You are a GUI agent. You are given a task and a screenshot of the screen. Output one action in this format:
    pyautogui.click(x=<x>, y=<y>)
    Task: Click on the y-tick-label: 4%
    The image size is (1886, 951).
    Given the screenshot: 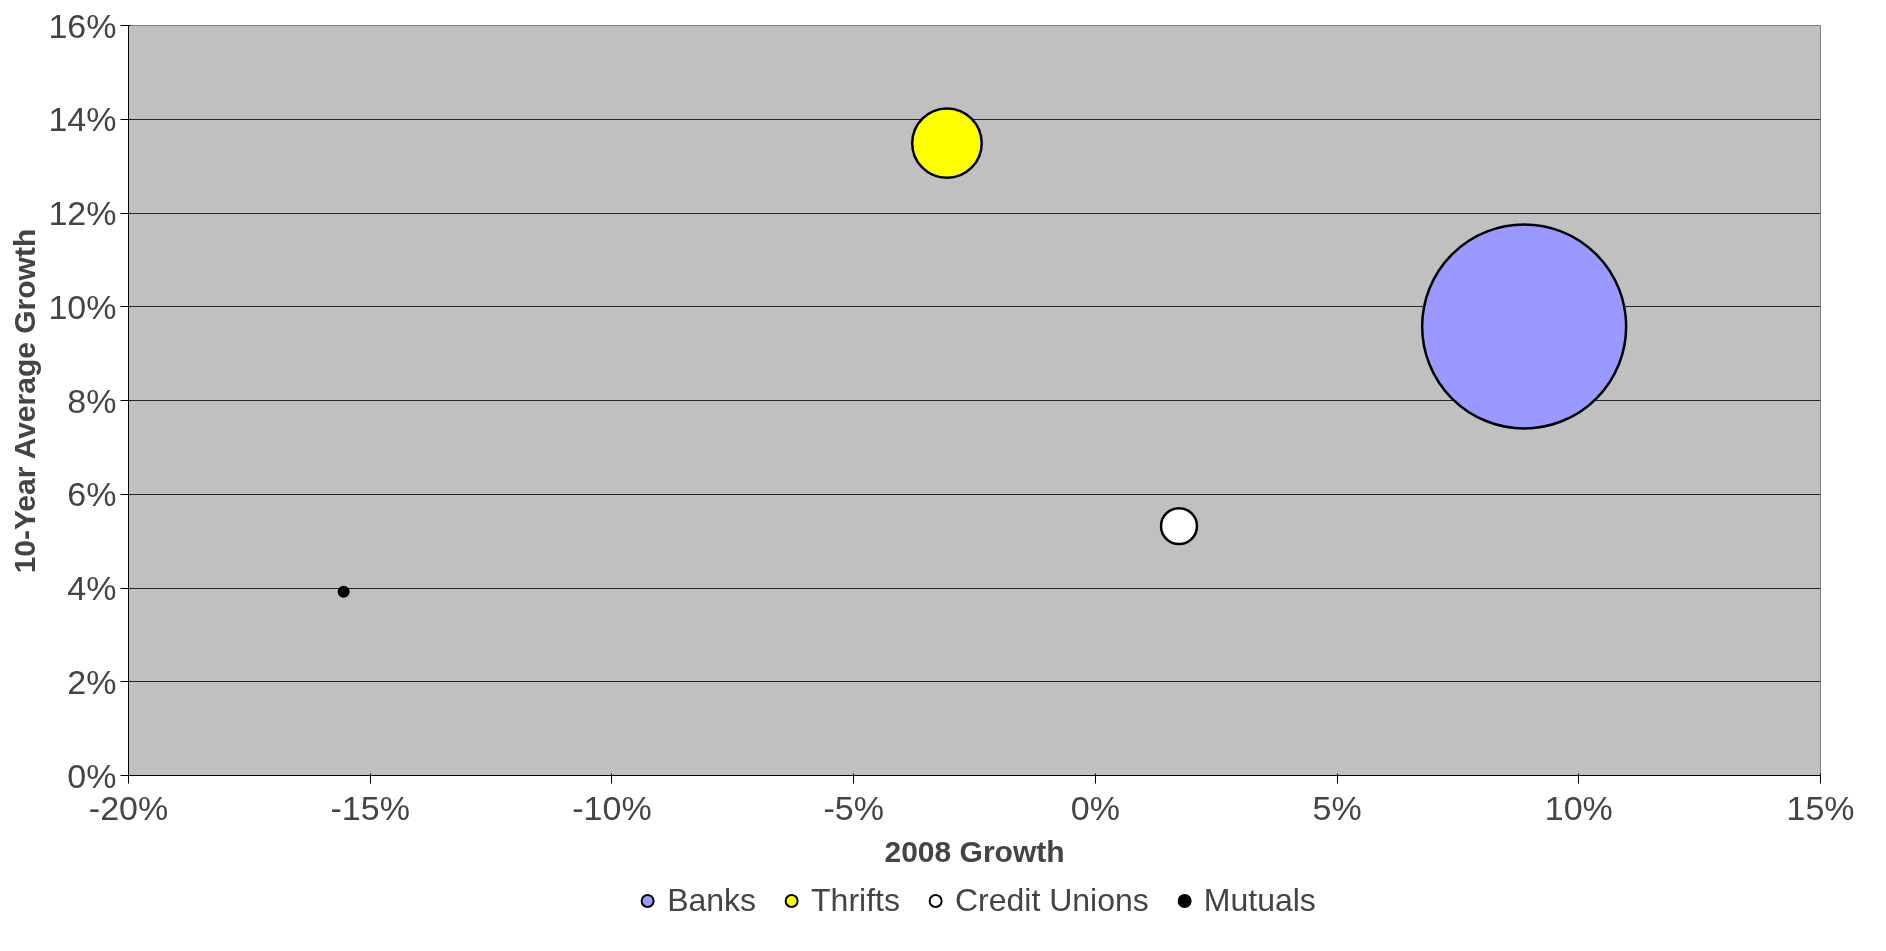 What is the action you would take?
    pyautogui.click(x=92, y=588)
    